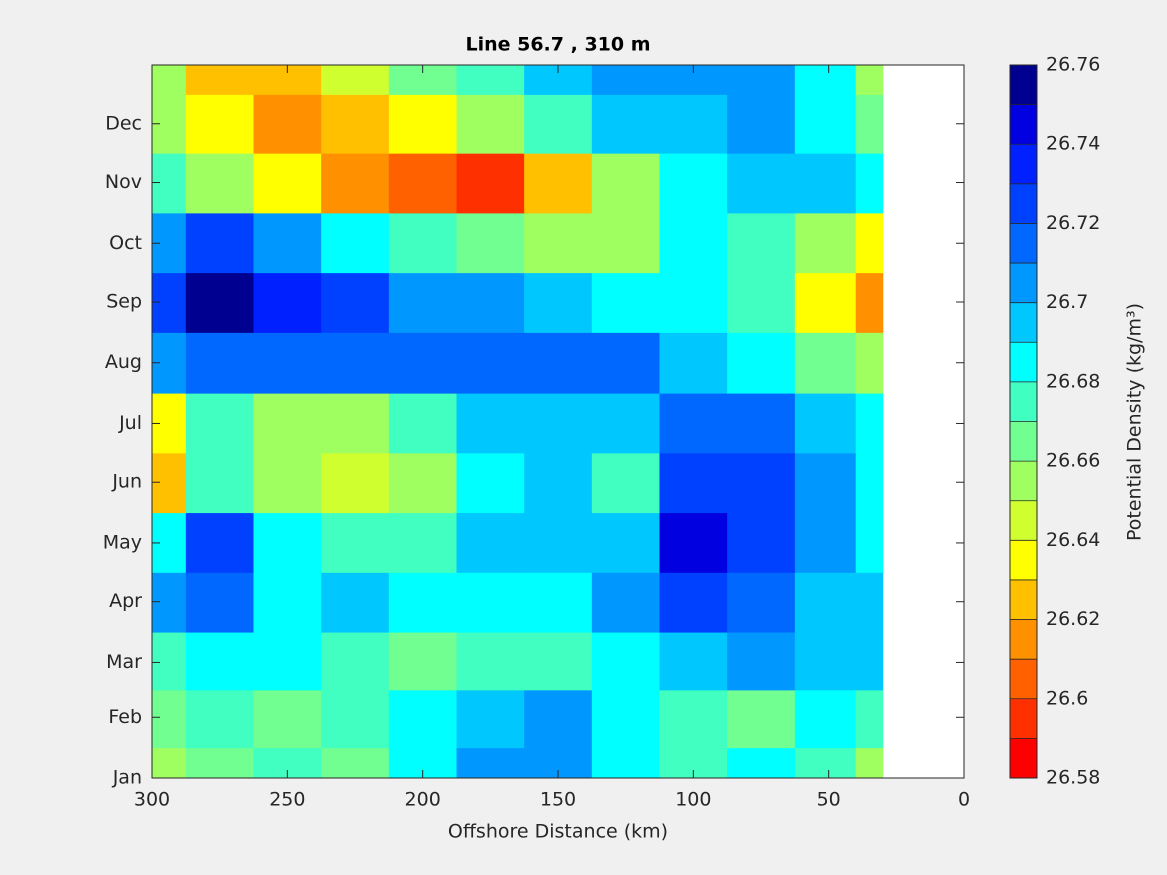 This screenshot has height=875, width=1167. What do you see at coordinates (123, 182) in the screenshot?
I see `y-tick-label: Nov` at bounding box center [123, 182].